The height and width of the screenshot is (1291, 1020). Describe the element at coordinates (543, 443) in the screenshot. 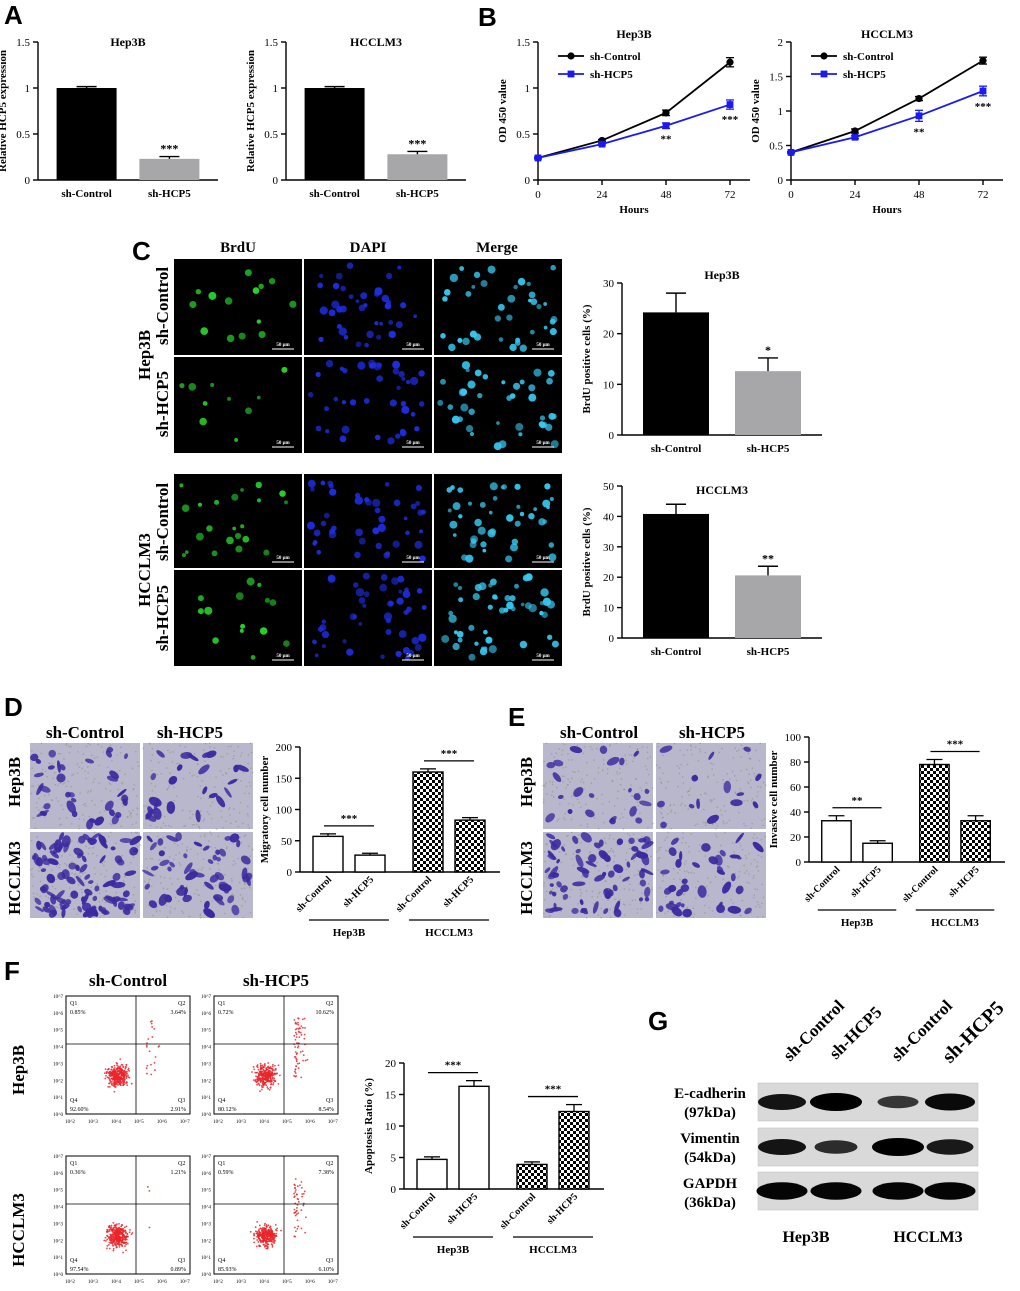

I see `scale-bar-label: 50 μm` at that location.